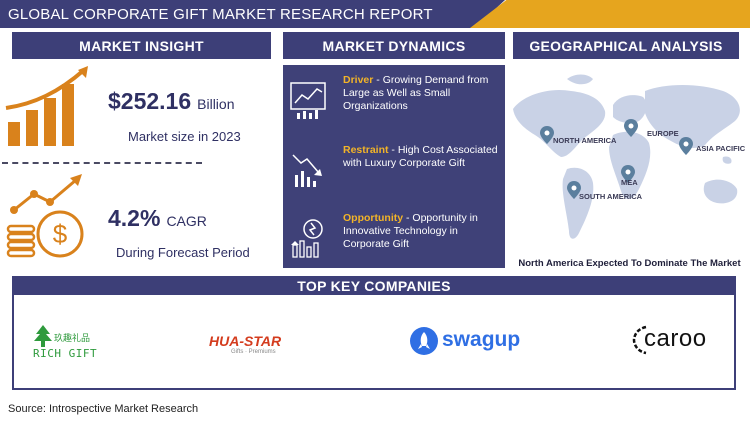 This screenshot has height=422, width=750. I want to click on swagup-logo: swagup, so click(468, 342).